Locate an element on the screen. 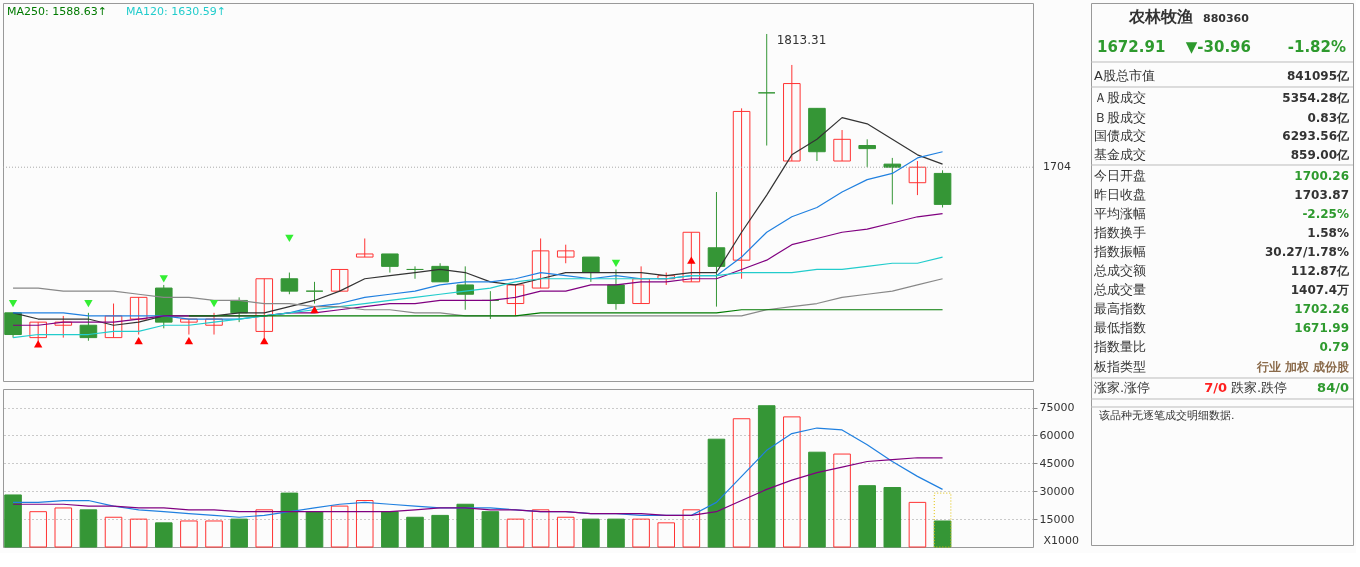  text: 指数量比 is located at coordinates (1119, 346).